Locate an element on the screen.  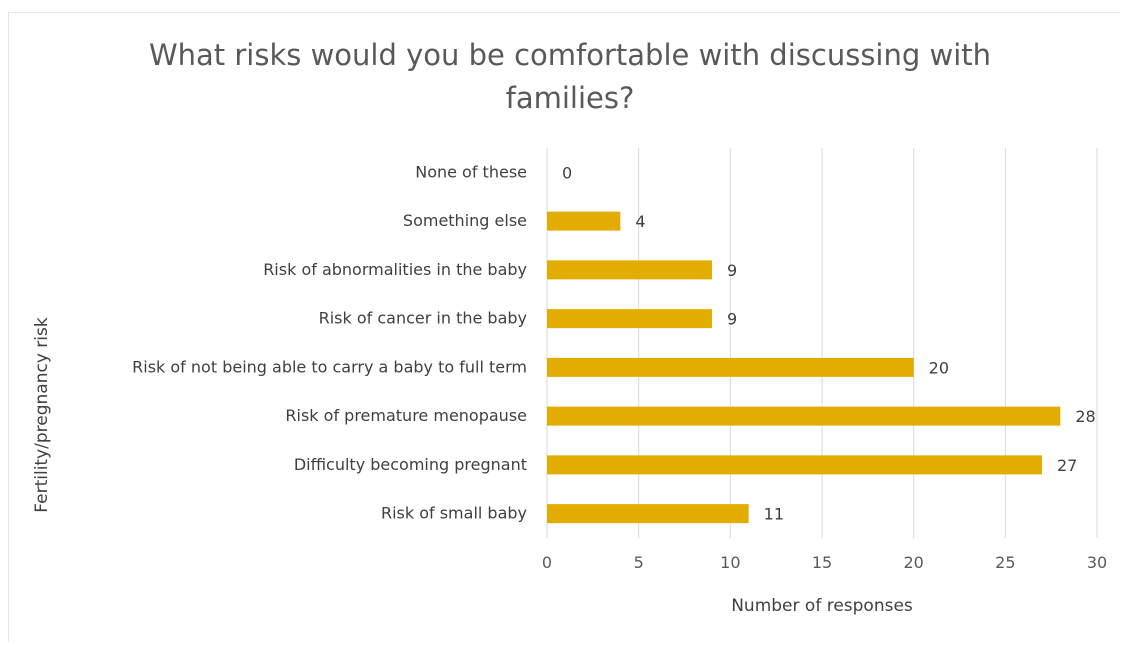
category-label: Risk of cancer in the baby is located at coordinates (423, 318).